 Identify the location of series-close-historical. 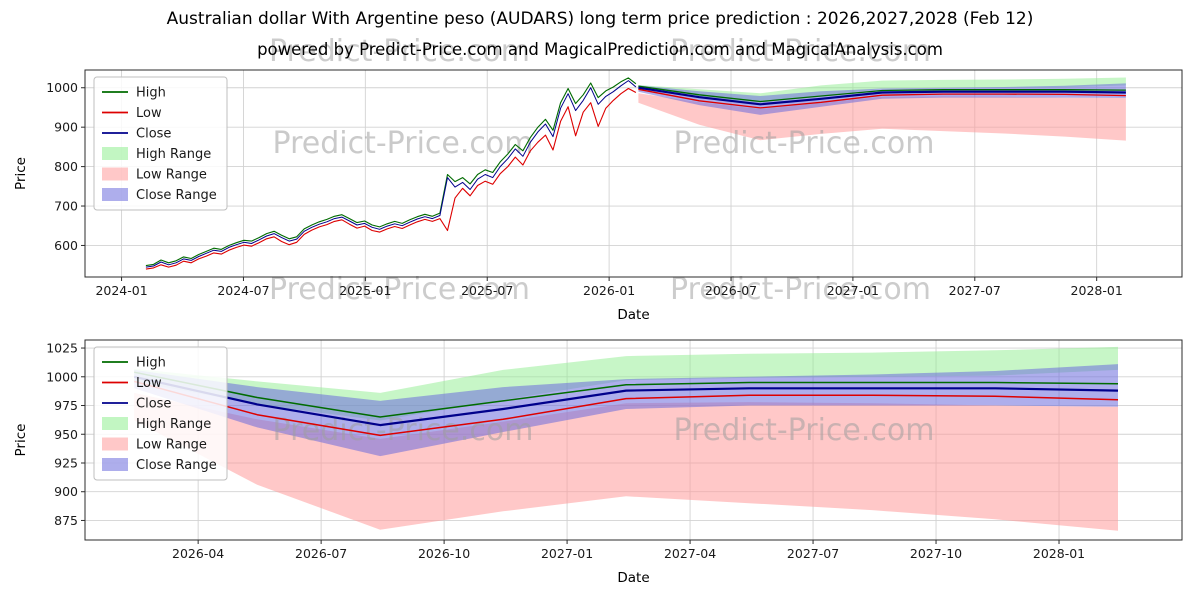
(391, 174).